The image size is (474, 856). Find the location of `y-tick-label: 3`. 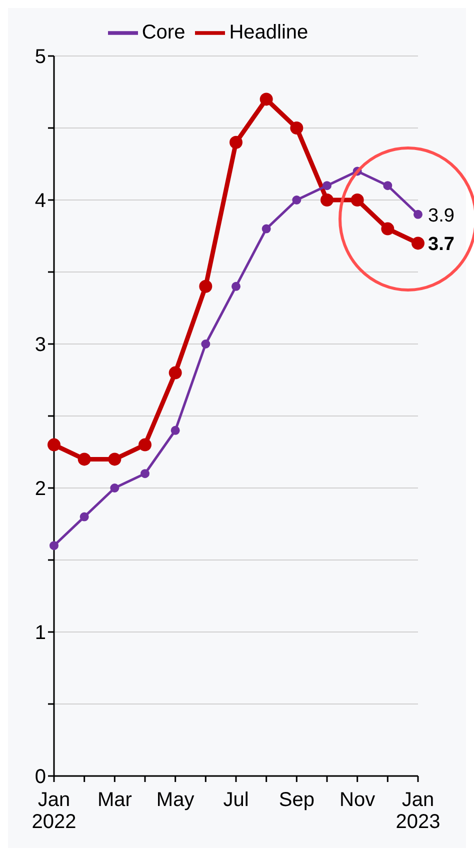

y-tick-label: 3 is located at coordinates (40, 345).